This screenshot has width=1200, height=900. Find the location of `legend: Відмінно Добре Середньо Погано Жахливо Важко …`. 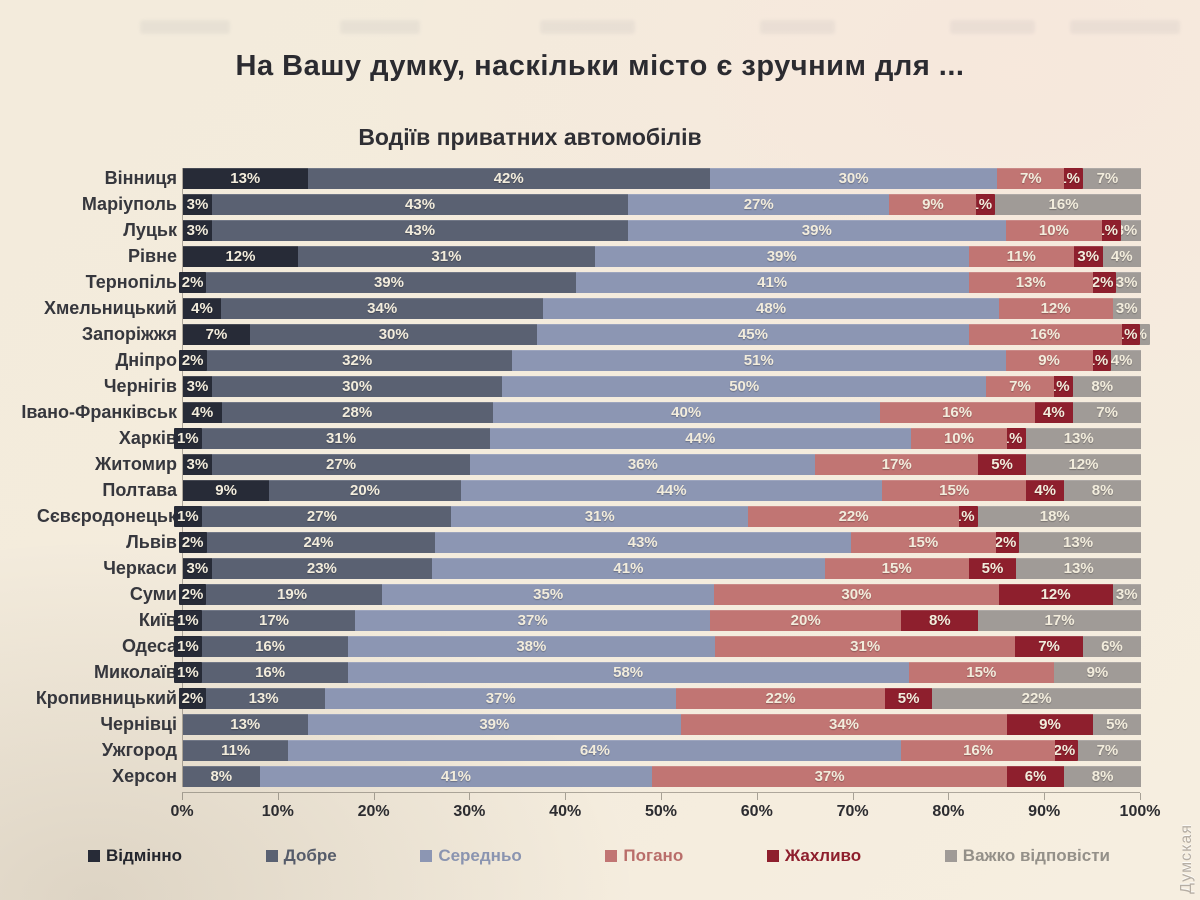

legend: Відмінно Добре Середньо Погано Жахливо Важко … is located at coordinates (599, 856).